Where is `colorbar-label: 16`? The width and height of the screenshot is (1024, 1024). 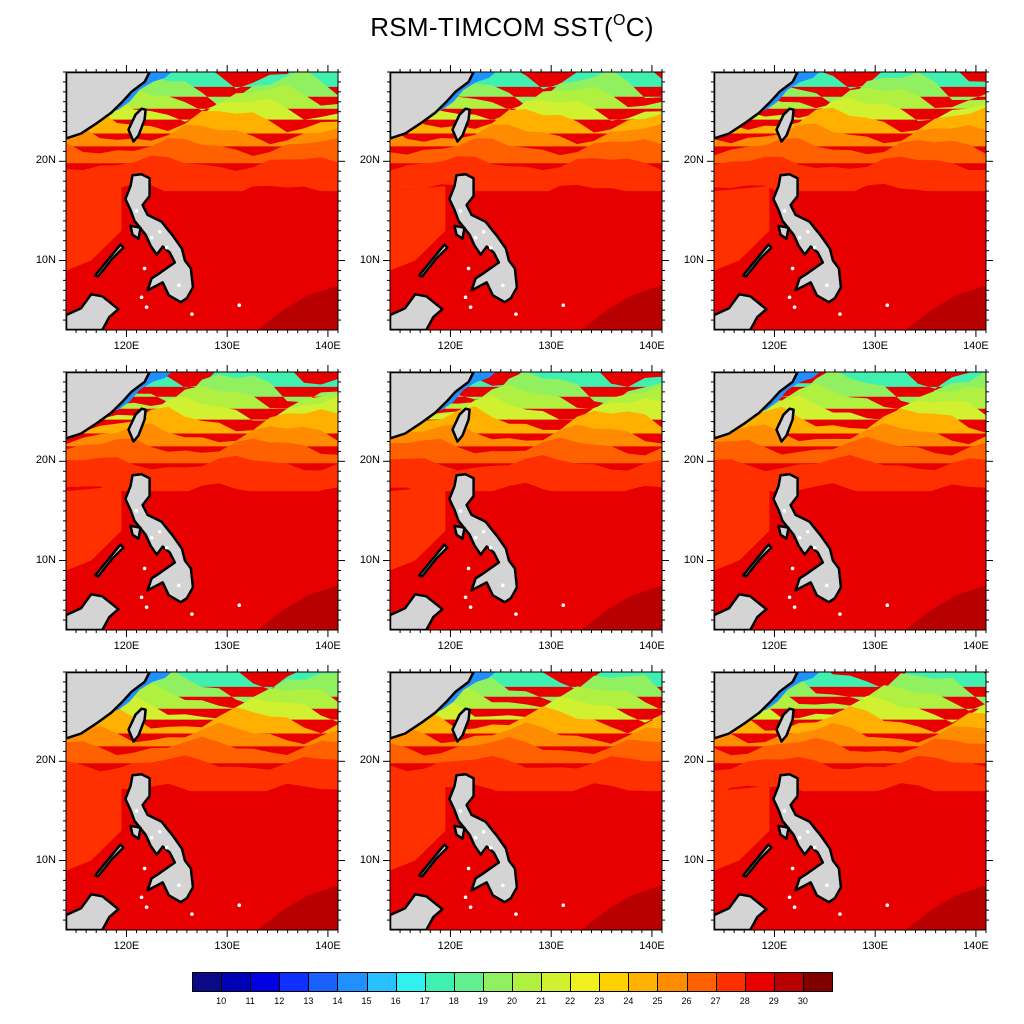 colorbar-label: 16 is located at coordinates (395, 1001).